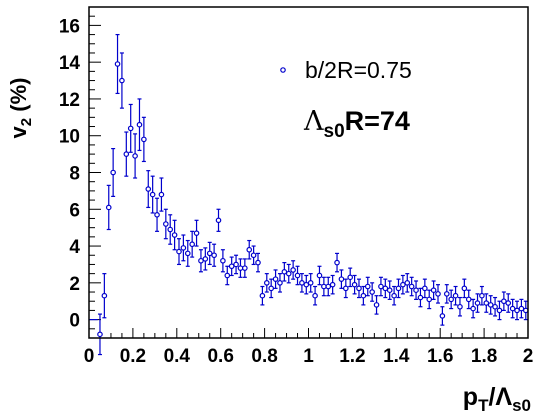 This screenshot has width=534, height=420. I want to click on y-axis-title: v2 (%), so click(20, 108).